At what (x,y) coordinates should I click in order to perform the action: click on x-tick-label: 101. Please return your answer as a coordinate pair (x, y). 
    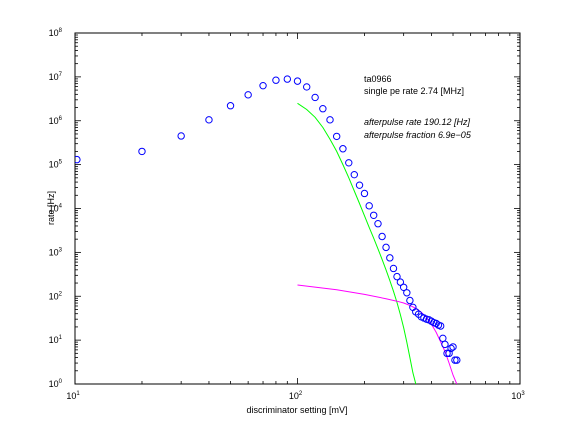
    Looking at the image, I should click on (73, 396).